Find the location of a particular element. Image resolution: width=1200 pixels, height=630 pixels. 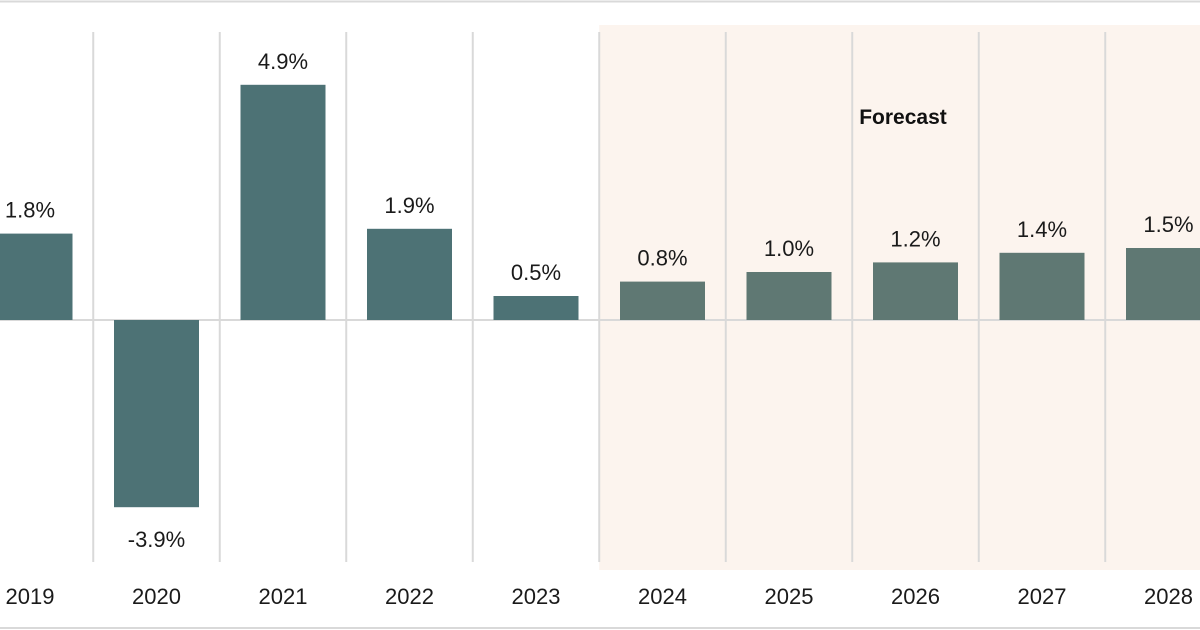

data-label-2025: 1.0% is located at coordinates (789, 248).